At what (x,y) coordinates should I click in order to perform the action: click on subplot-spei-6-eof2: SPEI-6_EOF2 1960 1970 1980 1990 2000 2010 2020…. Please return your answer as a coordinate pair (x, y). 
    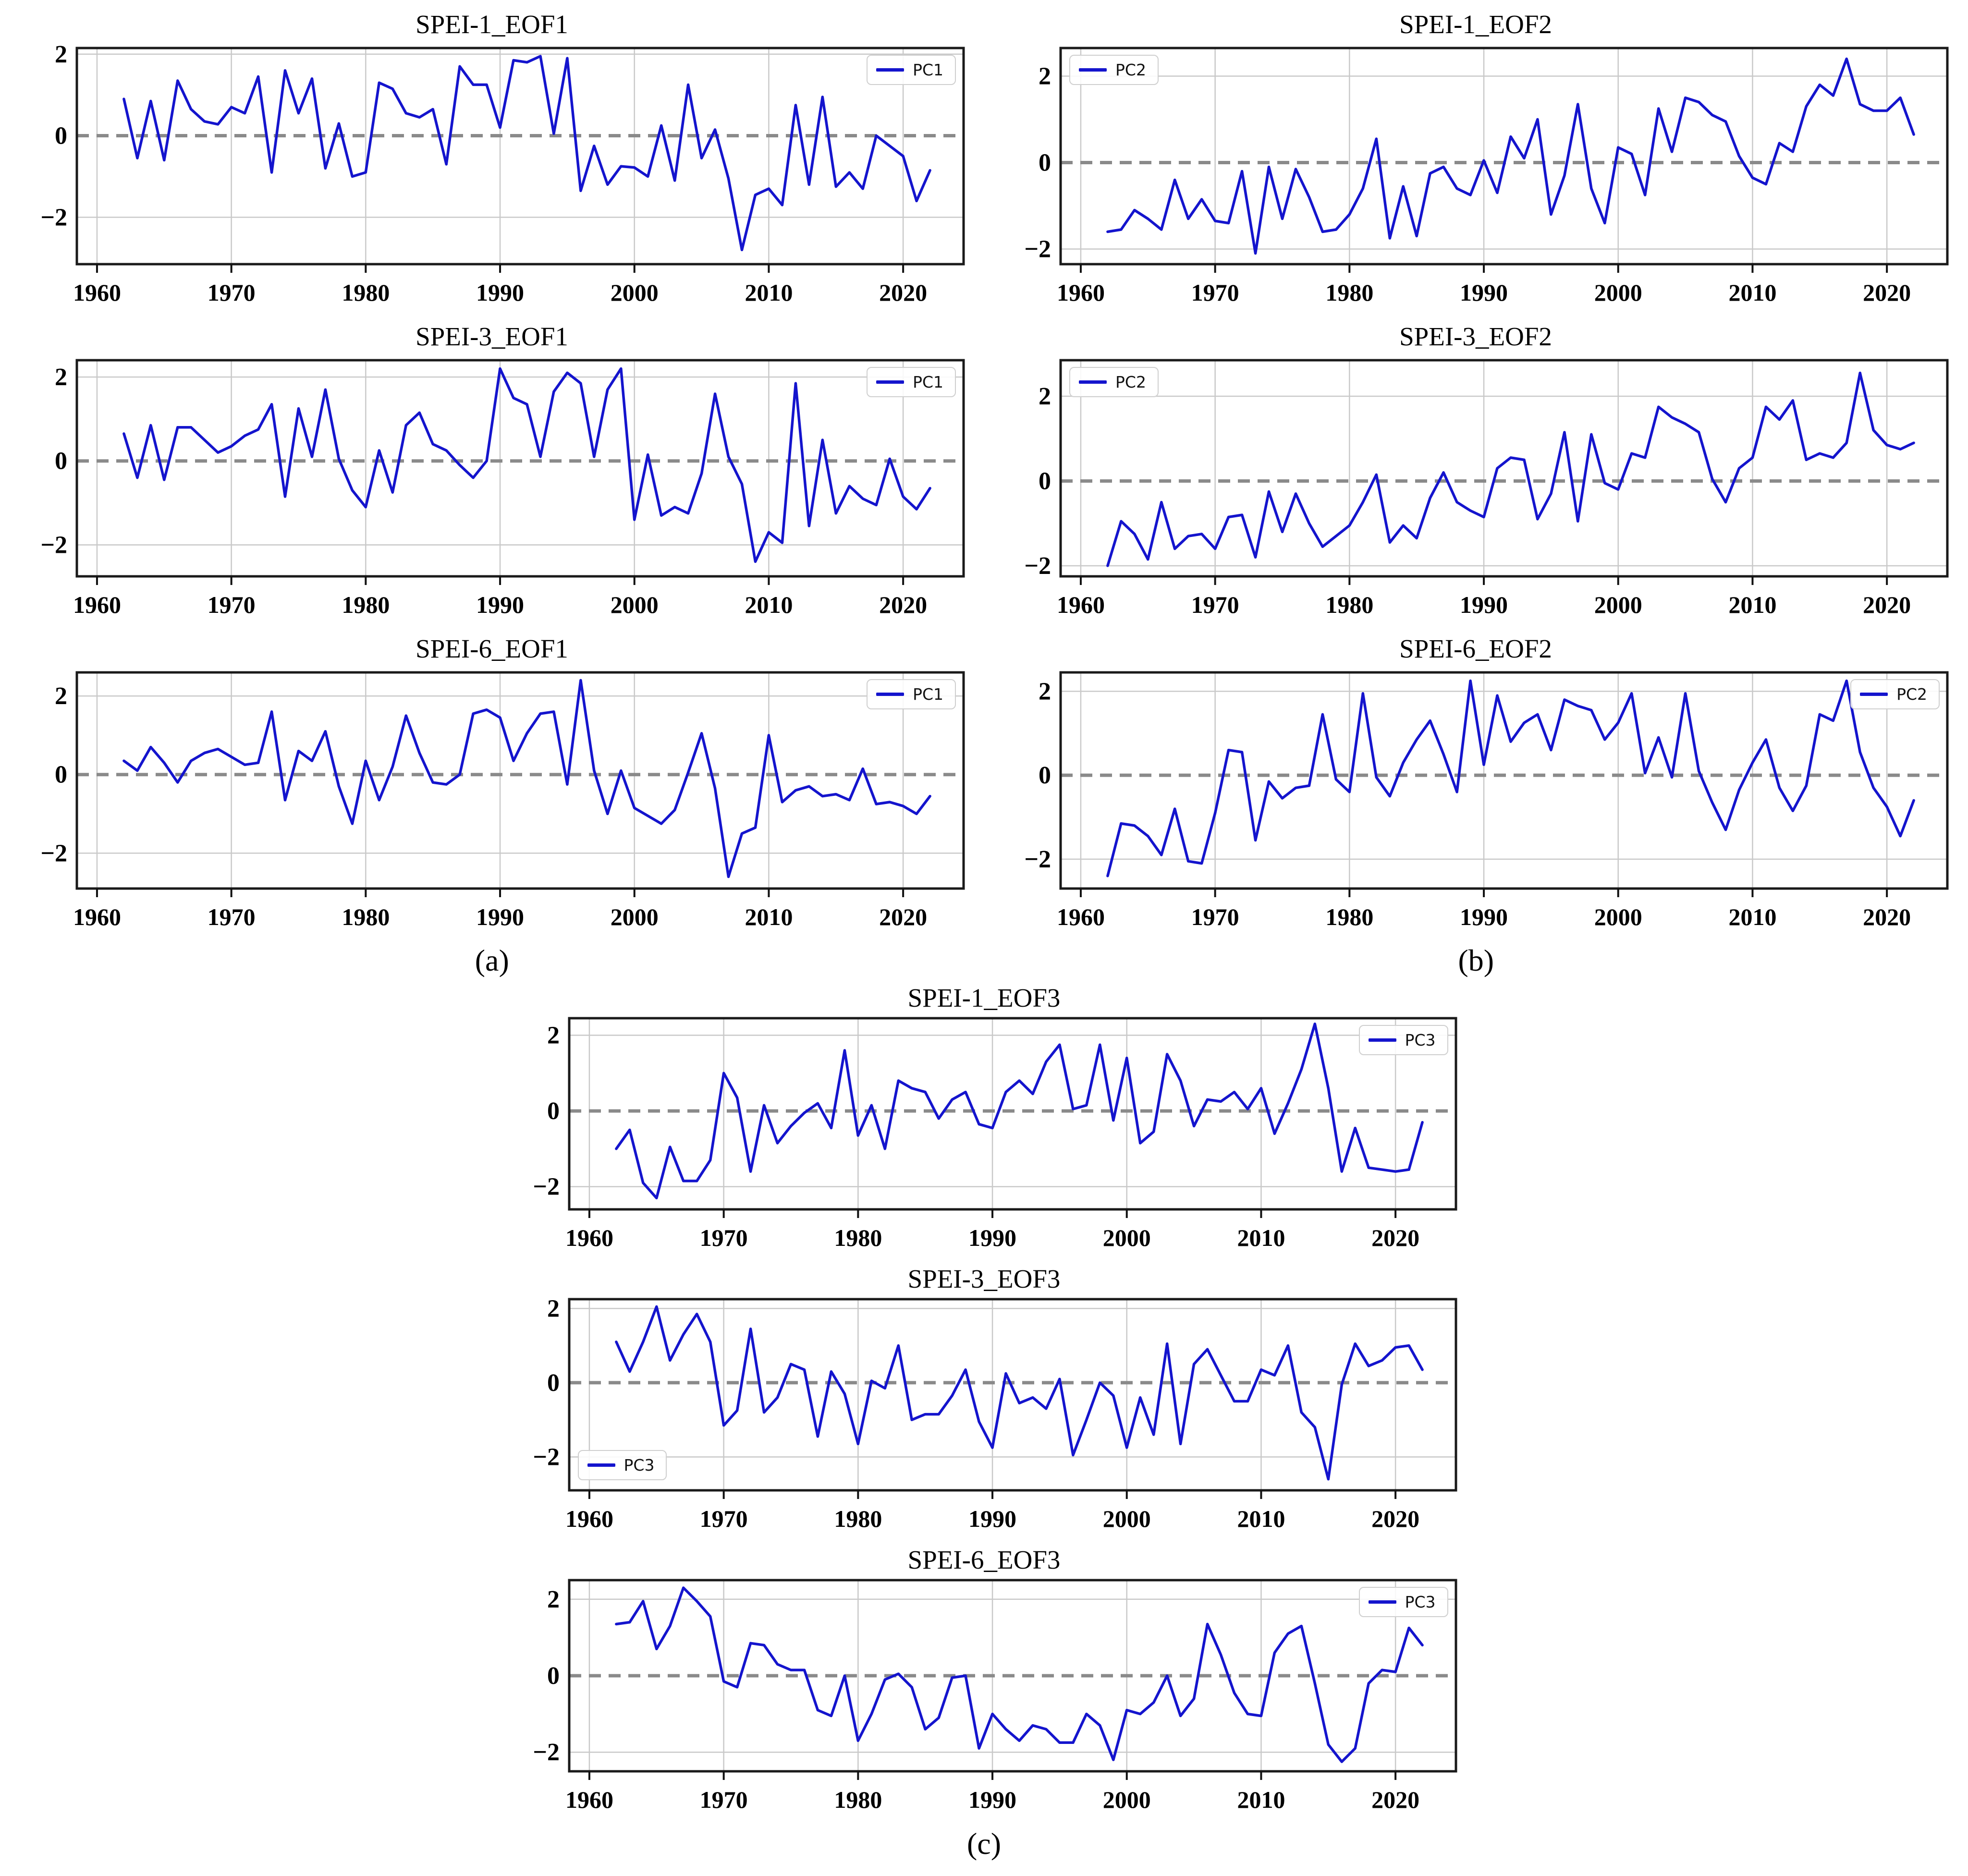
    Looking at the image, I should click on (1476, 784).